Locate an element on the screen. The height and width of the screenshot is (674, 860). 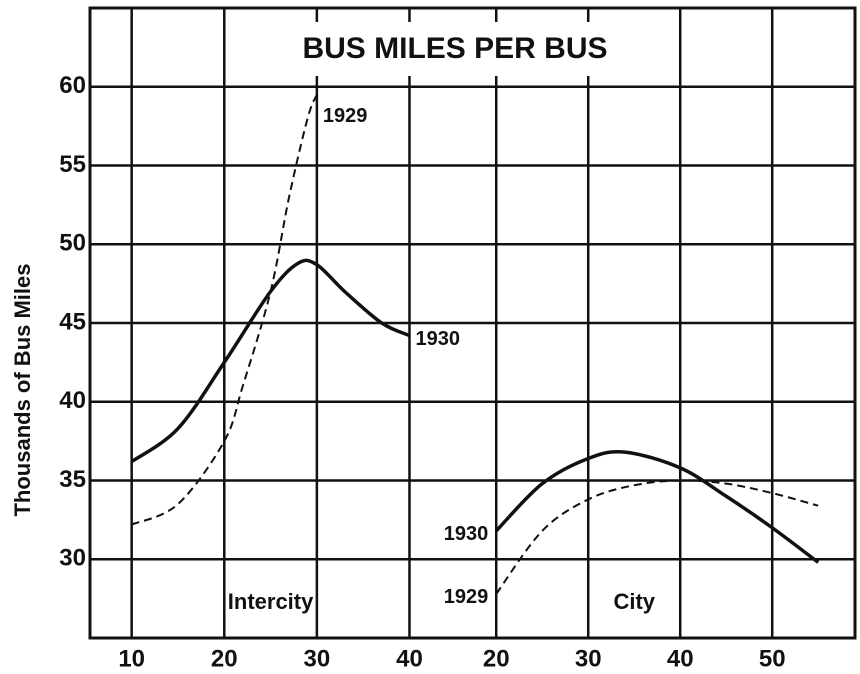
y-tick-label: 45 is located at coordinates (72, 321).